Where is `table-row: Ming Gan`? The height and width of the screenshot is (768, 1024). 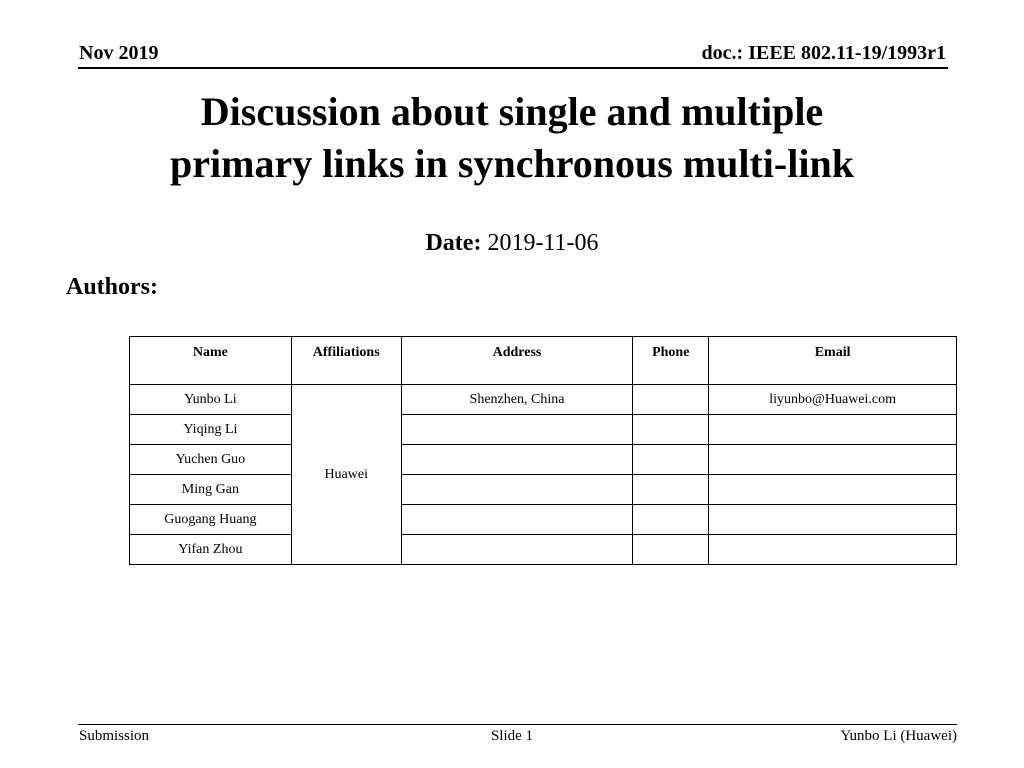
table-row: Ming Gan is located at coordinates (543, 489).